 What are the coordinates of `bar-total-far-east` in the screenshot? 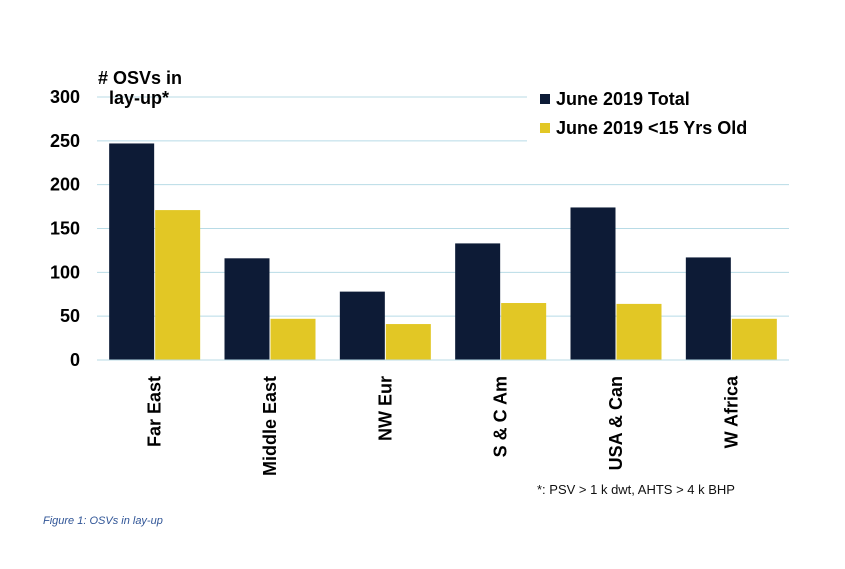 It's located at (132, 251).